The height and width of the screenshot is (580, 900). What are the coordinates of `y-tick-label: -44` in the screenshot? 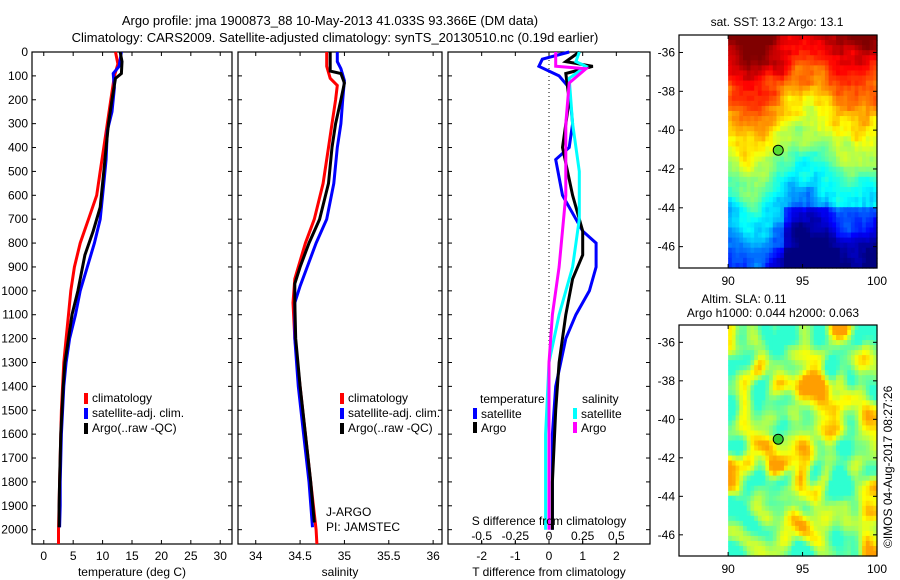 It's located at (667, 208).